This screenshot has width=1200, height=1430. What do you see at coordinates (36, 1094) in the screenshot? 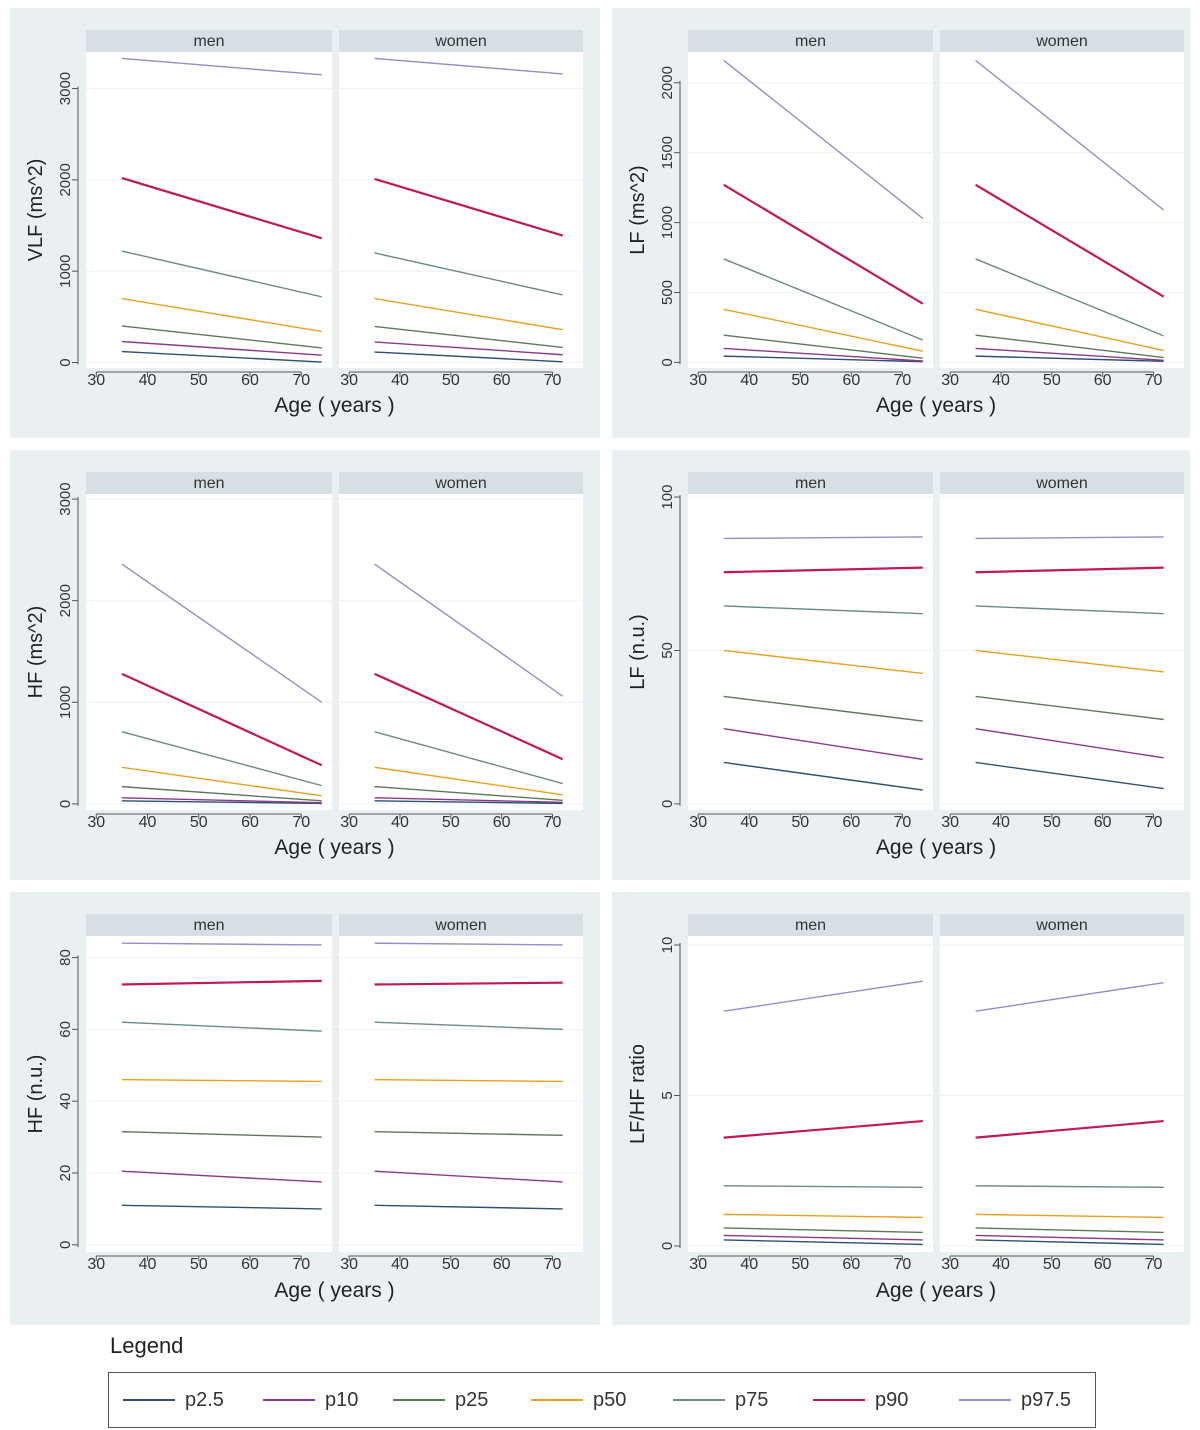
I see `y-axis-label: HF (n.u.)` at bounding box center [36, 1094].